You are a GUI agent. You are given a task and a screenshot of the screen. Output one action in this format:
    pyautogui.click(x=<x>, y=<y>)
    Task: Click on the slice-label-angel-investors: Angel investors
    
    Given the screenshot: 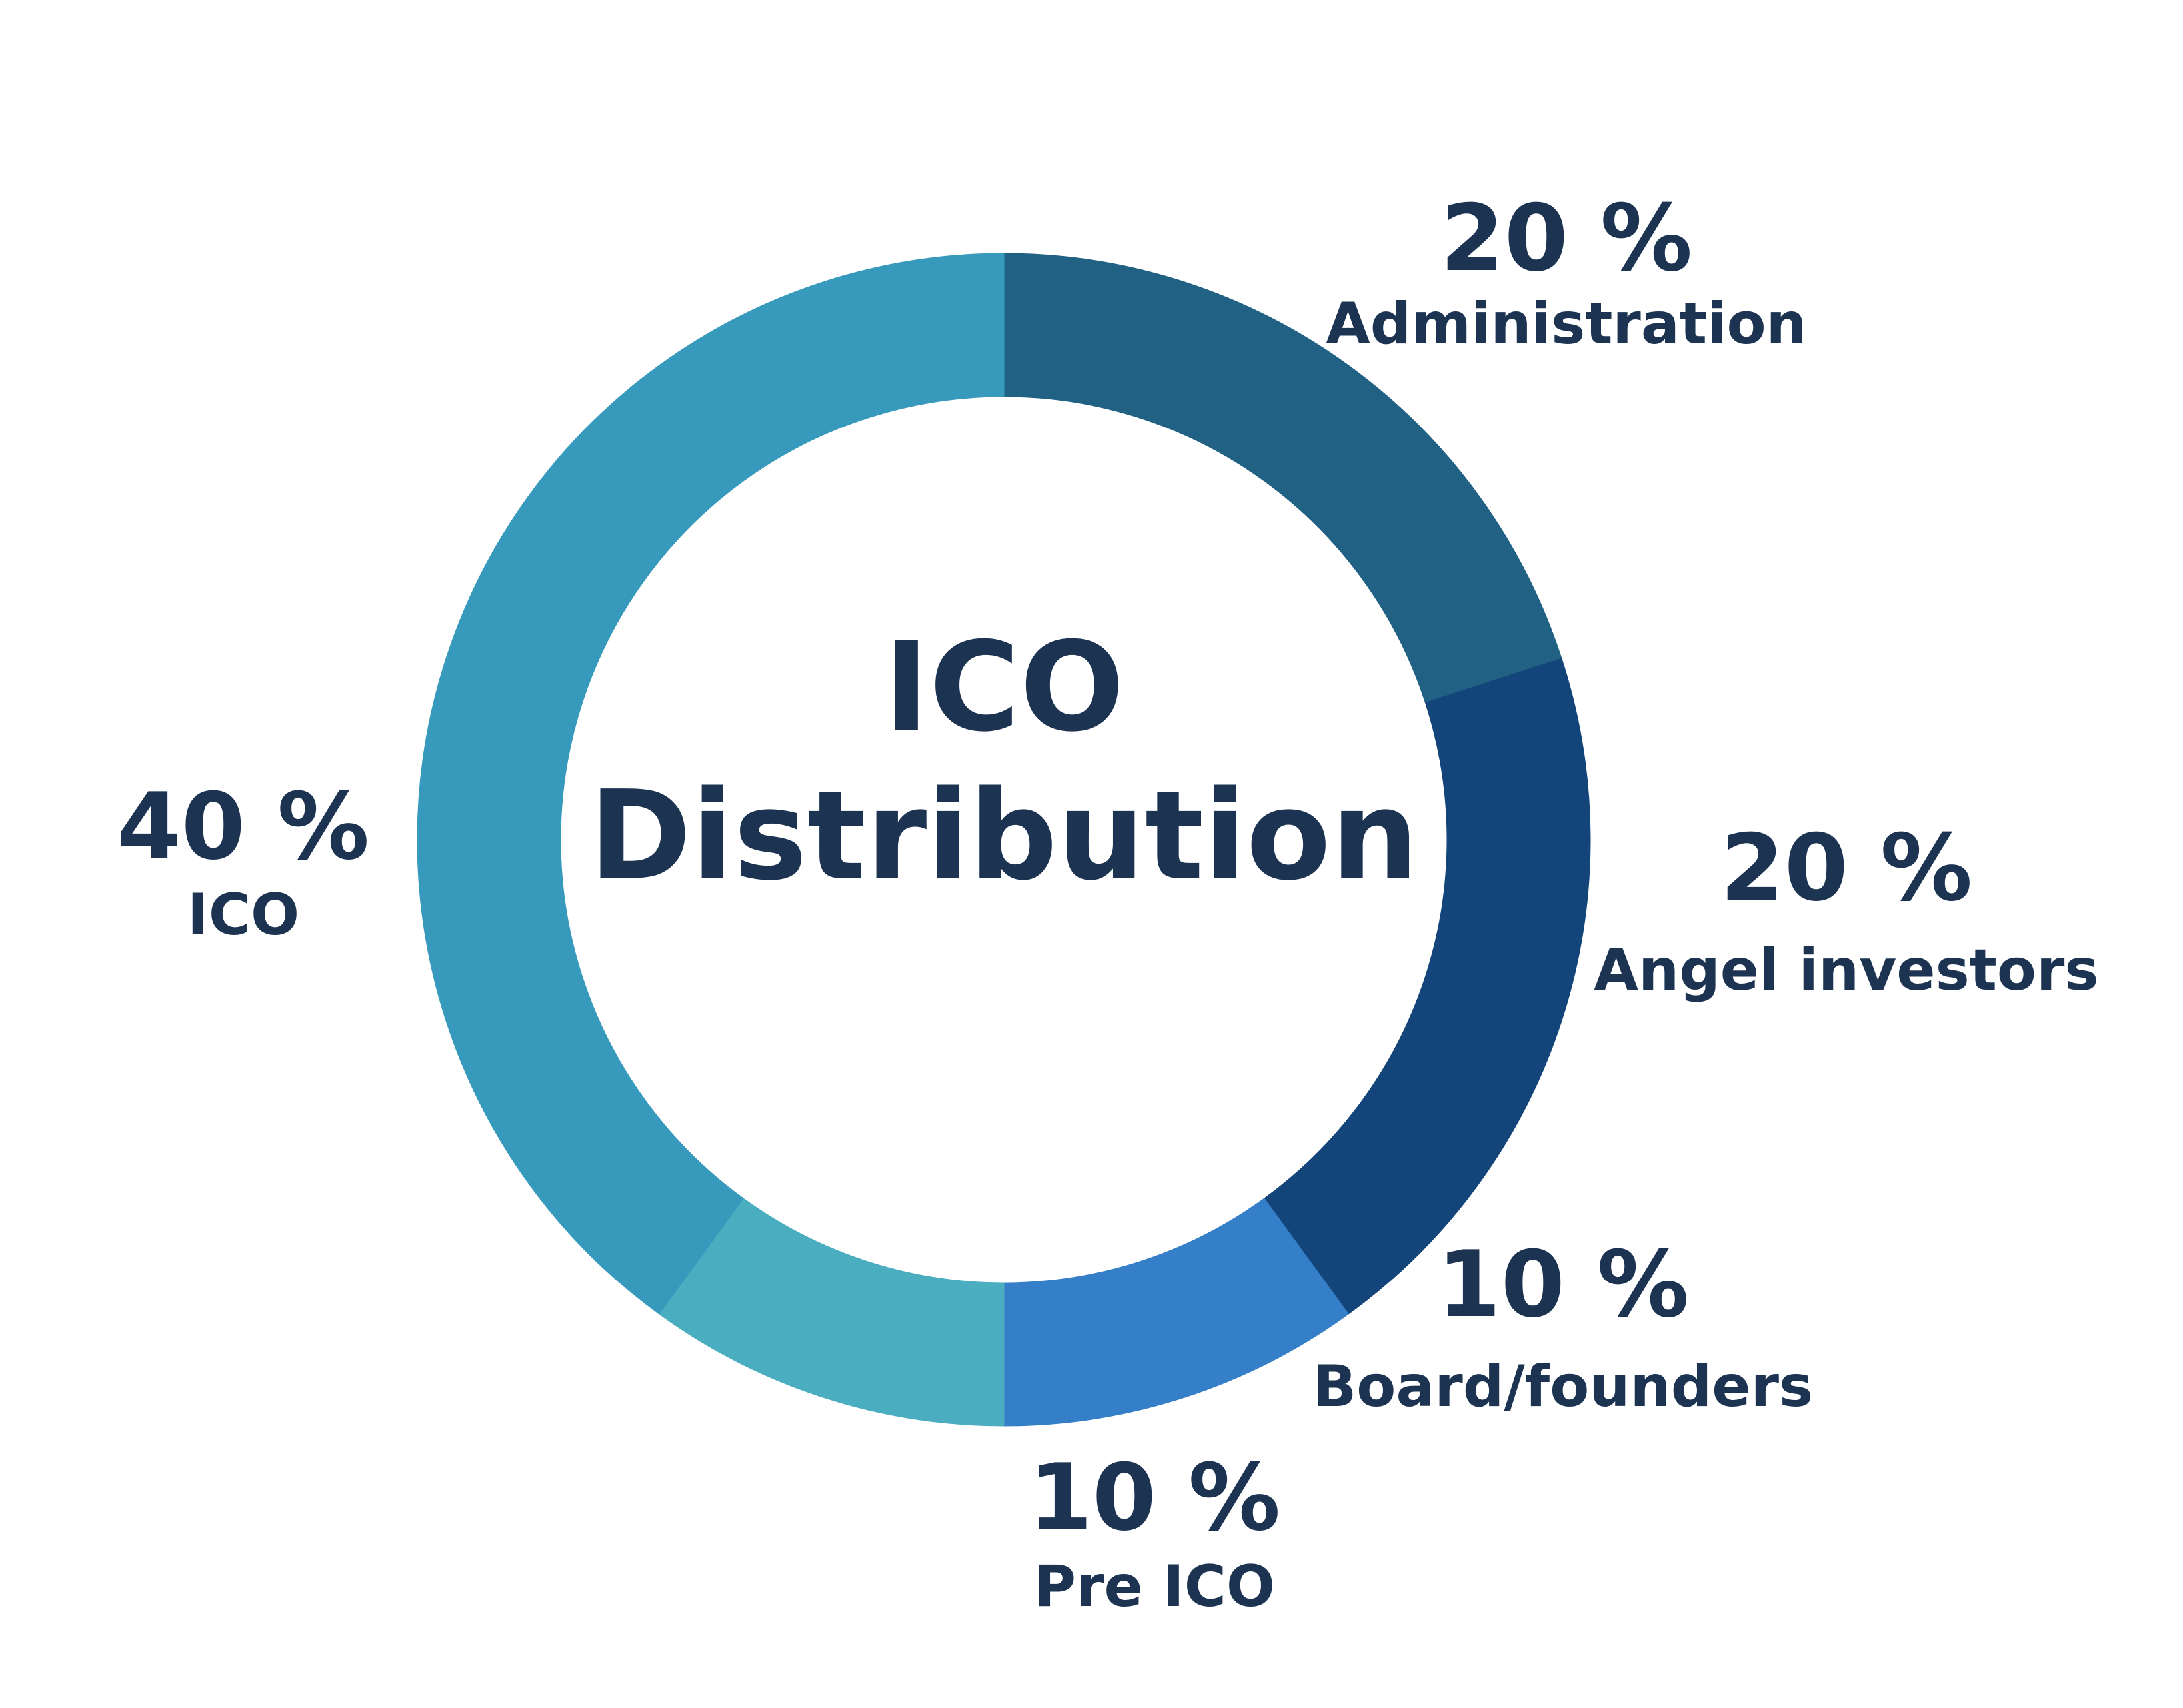 What is the action you would take?
    pyautogui.click(x=1846, y=971)
    